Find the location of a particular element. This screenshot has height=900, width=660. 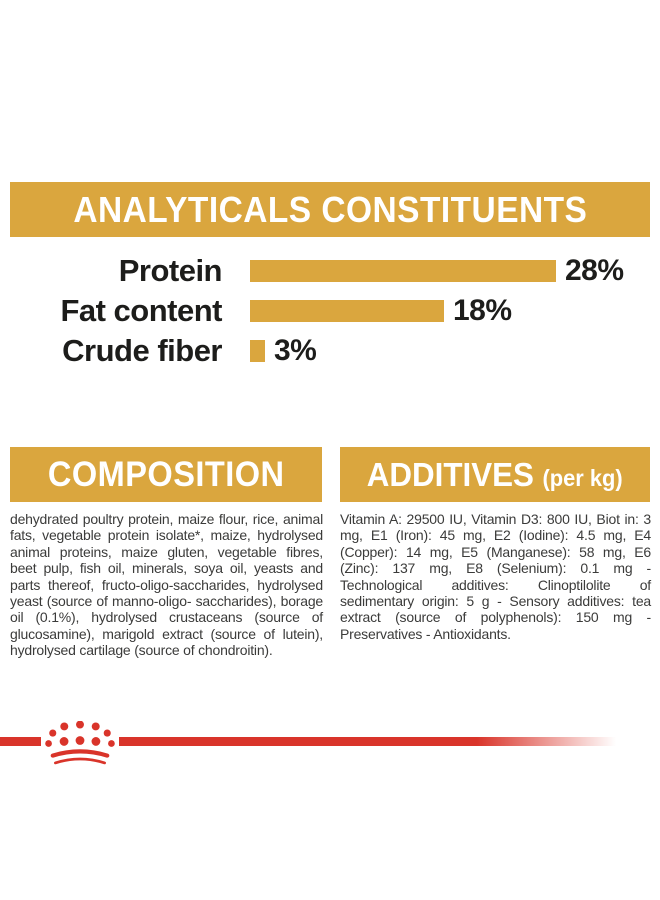

chart-label-fat-content: Fat content is located at coordinates (141, 310).